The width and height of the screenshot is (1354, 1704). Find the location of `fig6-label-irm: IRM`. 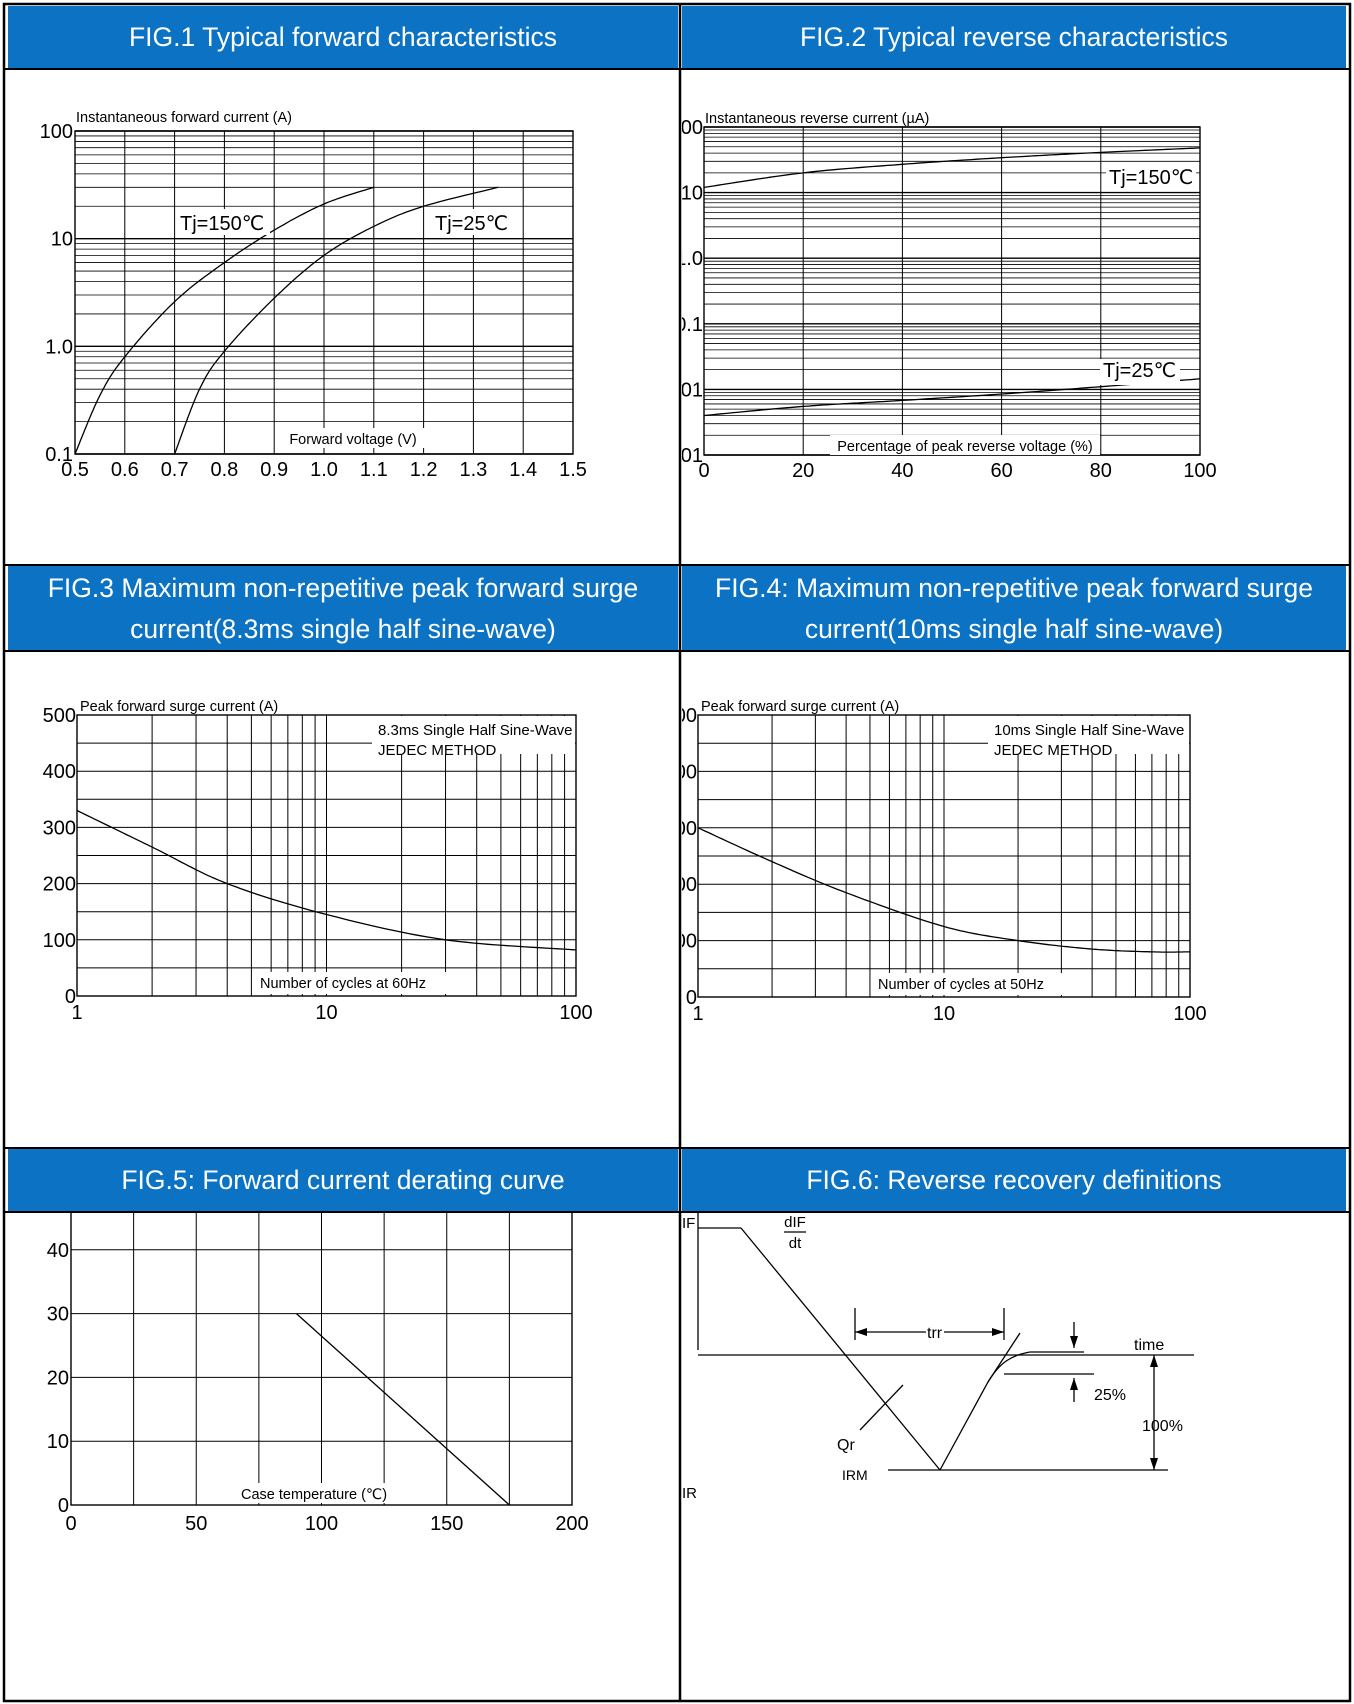

fig6-label-irm: IRM is located at coordinates (855, 1475).